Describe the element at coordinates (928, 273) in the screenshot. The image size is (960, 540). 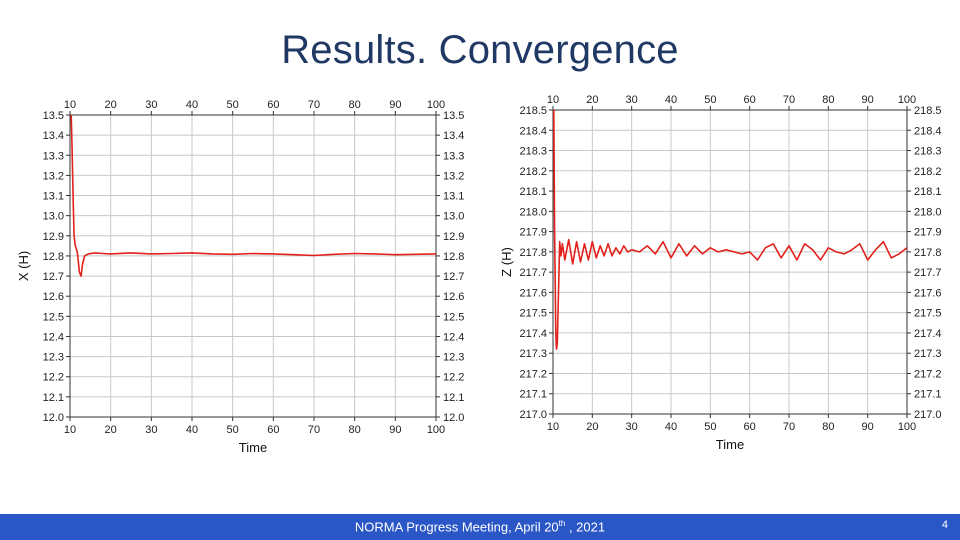
I see `z-chart-ytick-label-right: 217.7` at that location.